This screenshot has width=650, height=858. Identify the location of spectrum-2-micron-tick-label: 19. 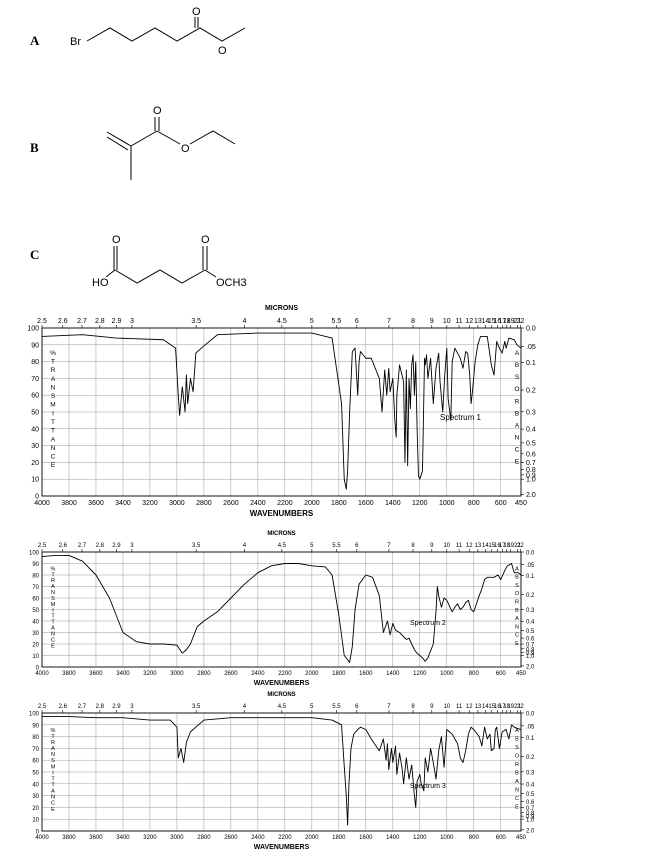
(510, 546).